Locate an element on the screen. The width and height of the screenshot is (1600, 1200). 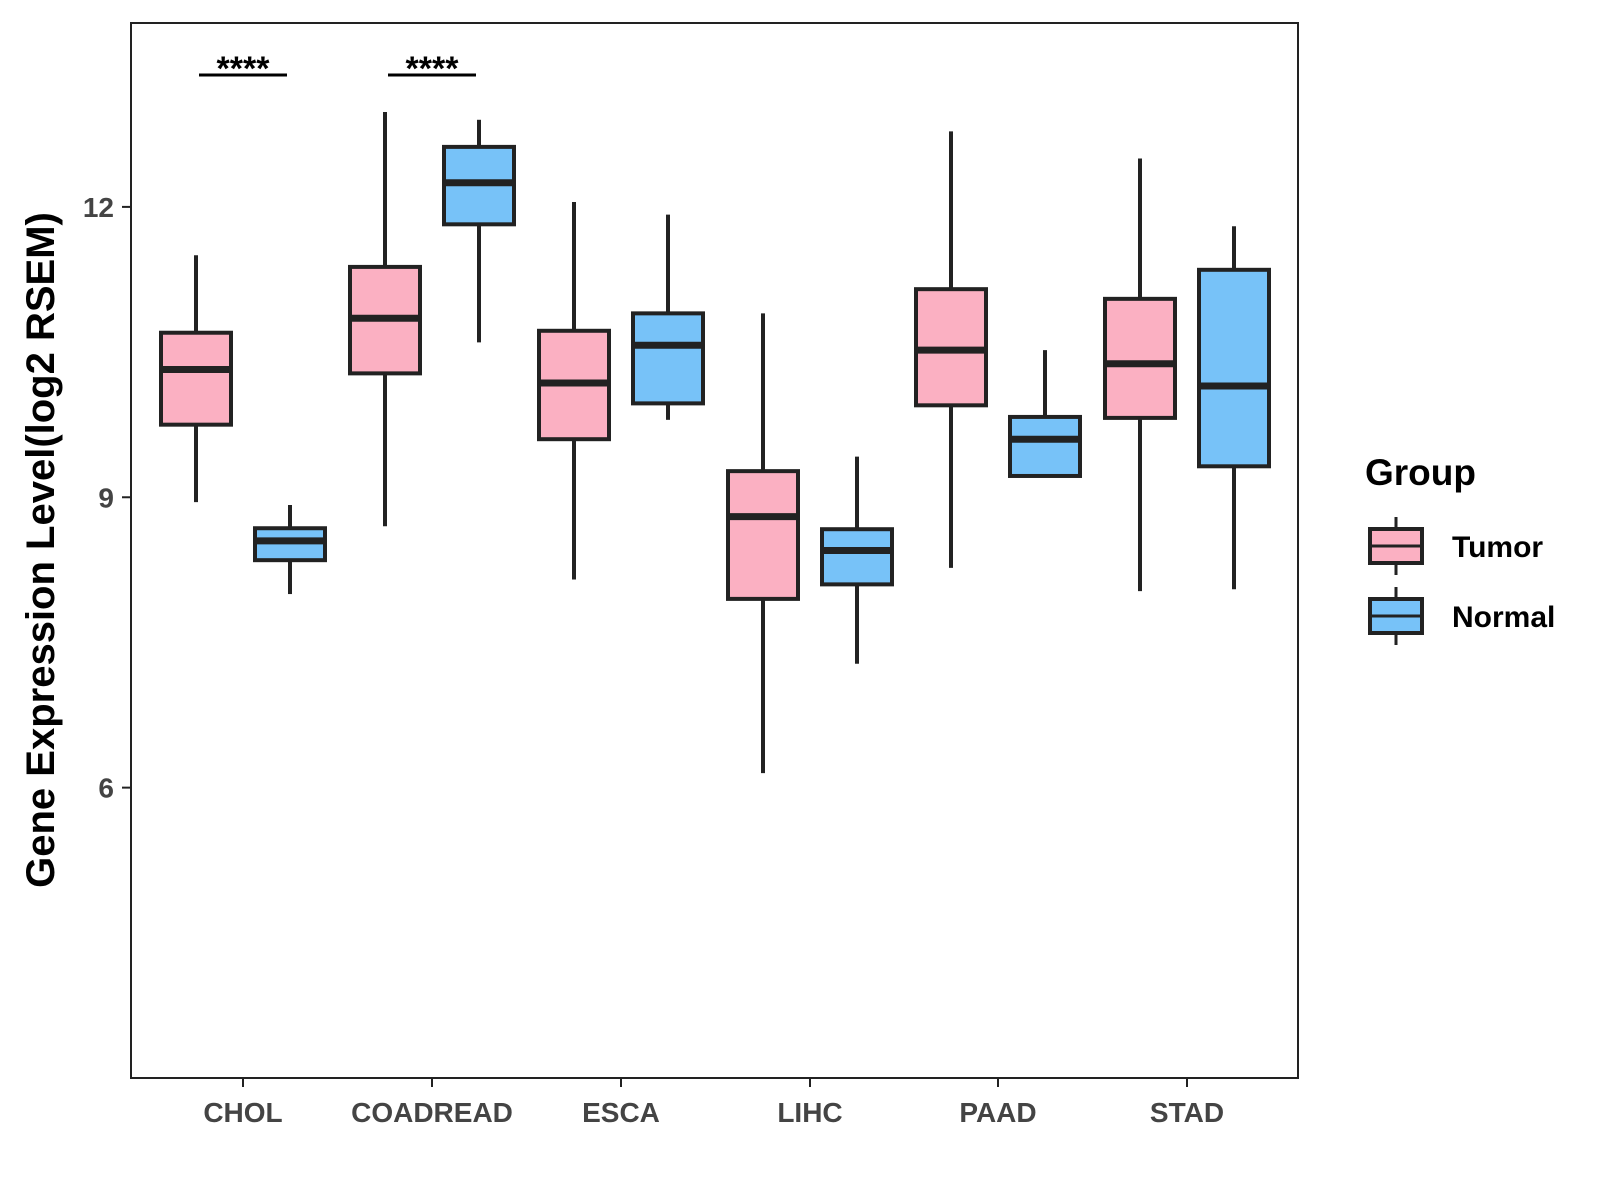
box-tumor-stad is located at coordinates (1140, 375).